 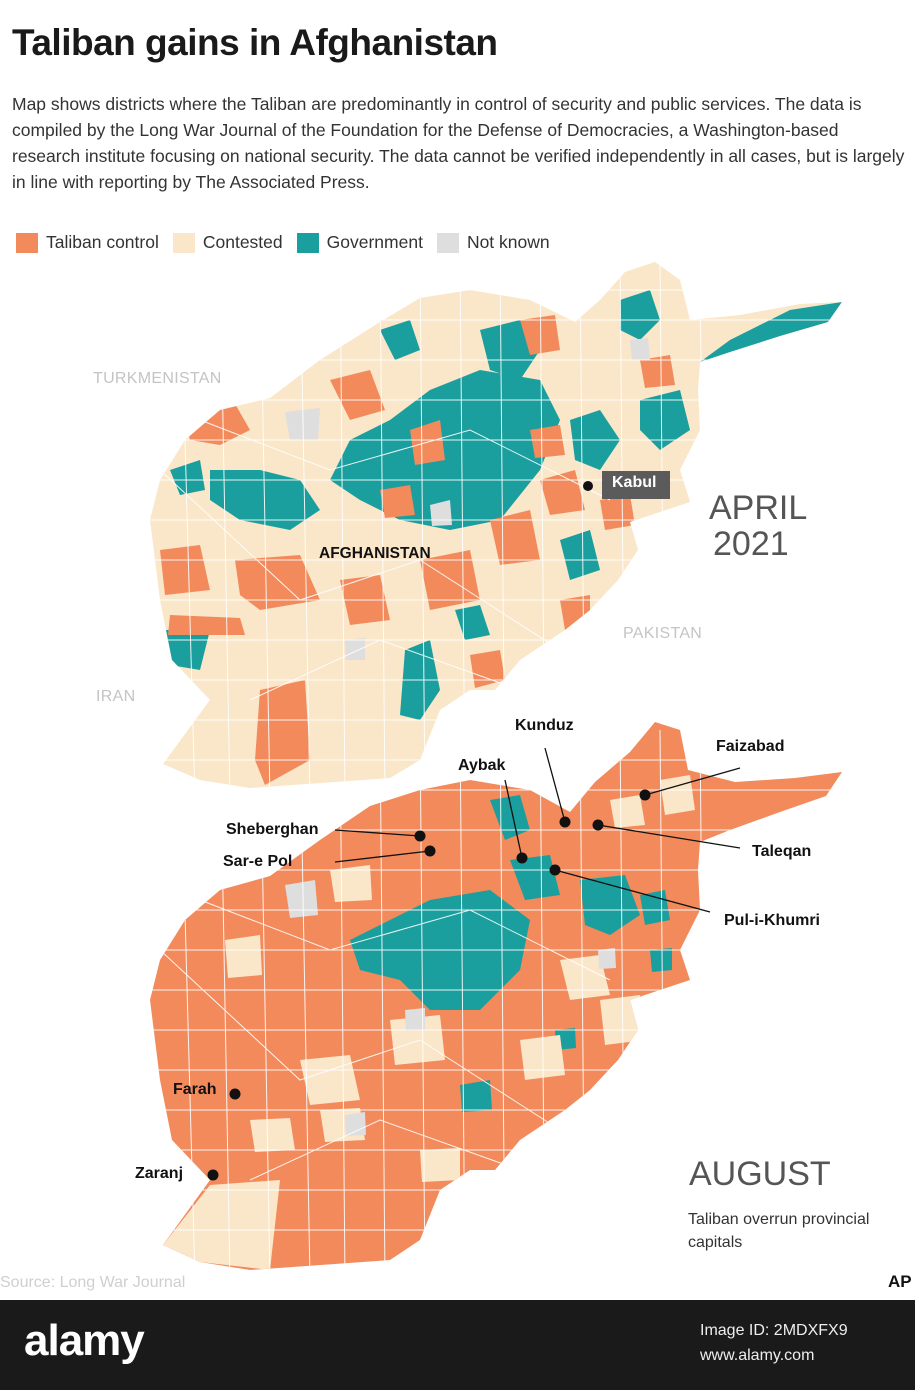 I want to click on city-sheberghan: Sheberghan, so click(x=272, y=829).